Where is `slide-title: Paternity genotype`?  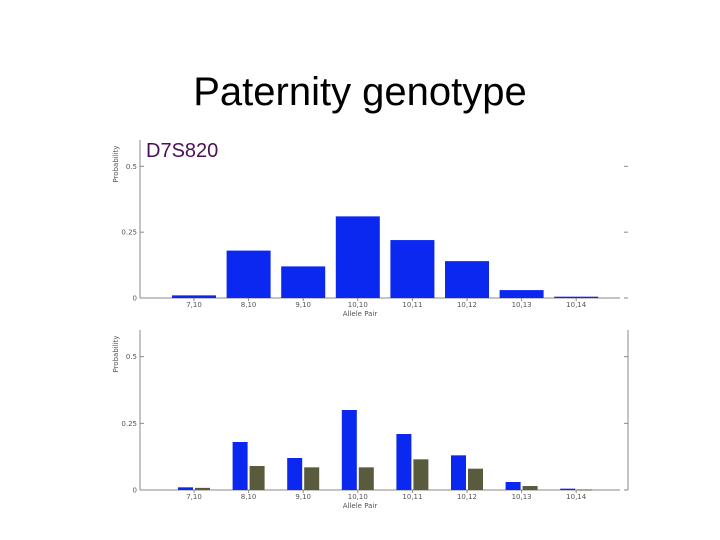
slide-title: Paternity genotype is located at coordinates (360, 92).